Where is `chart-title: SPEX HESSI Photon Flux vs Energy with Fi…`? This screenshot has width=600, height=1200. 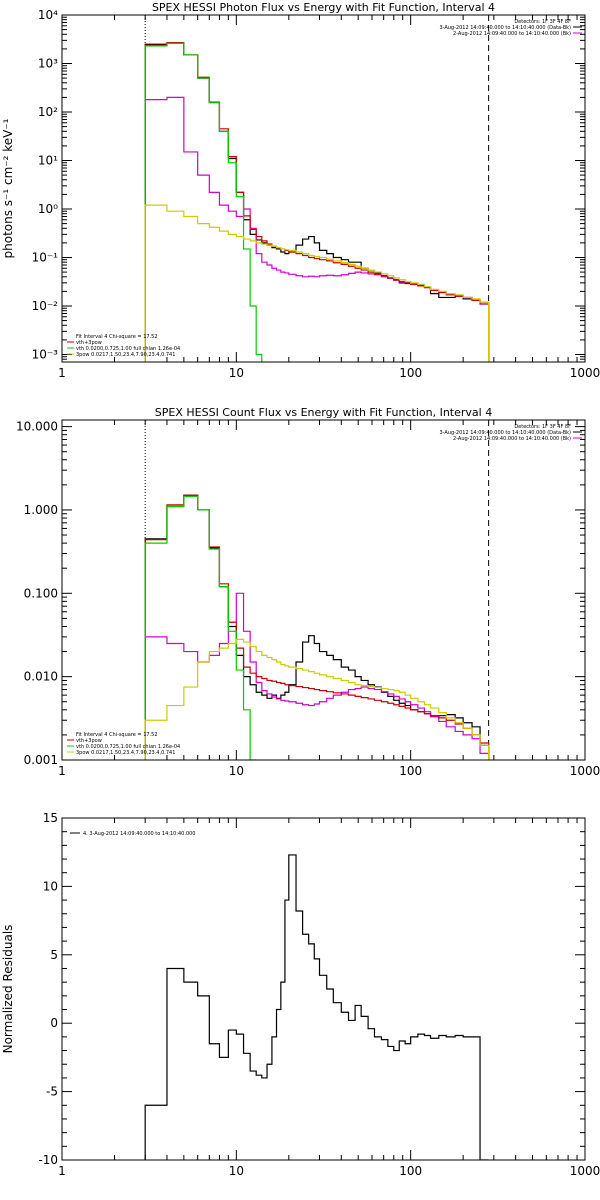 chart-title: SPEX HESSI Photon Flux vs Energy with Fi… is located at coordinates (323, 7).